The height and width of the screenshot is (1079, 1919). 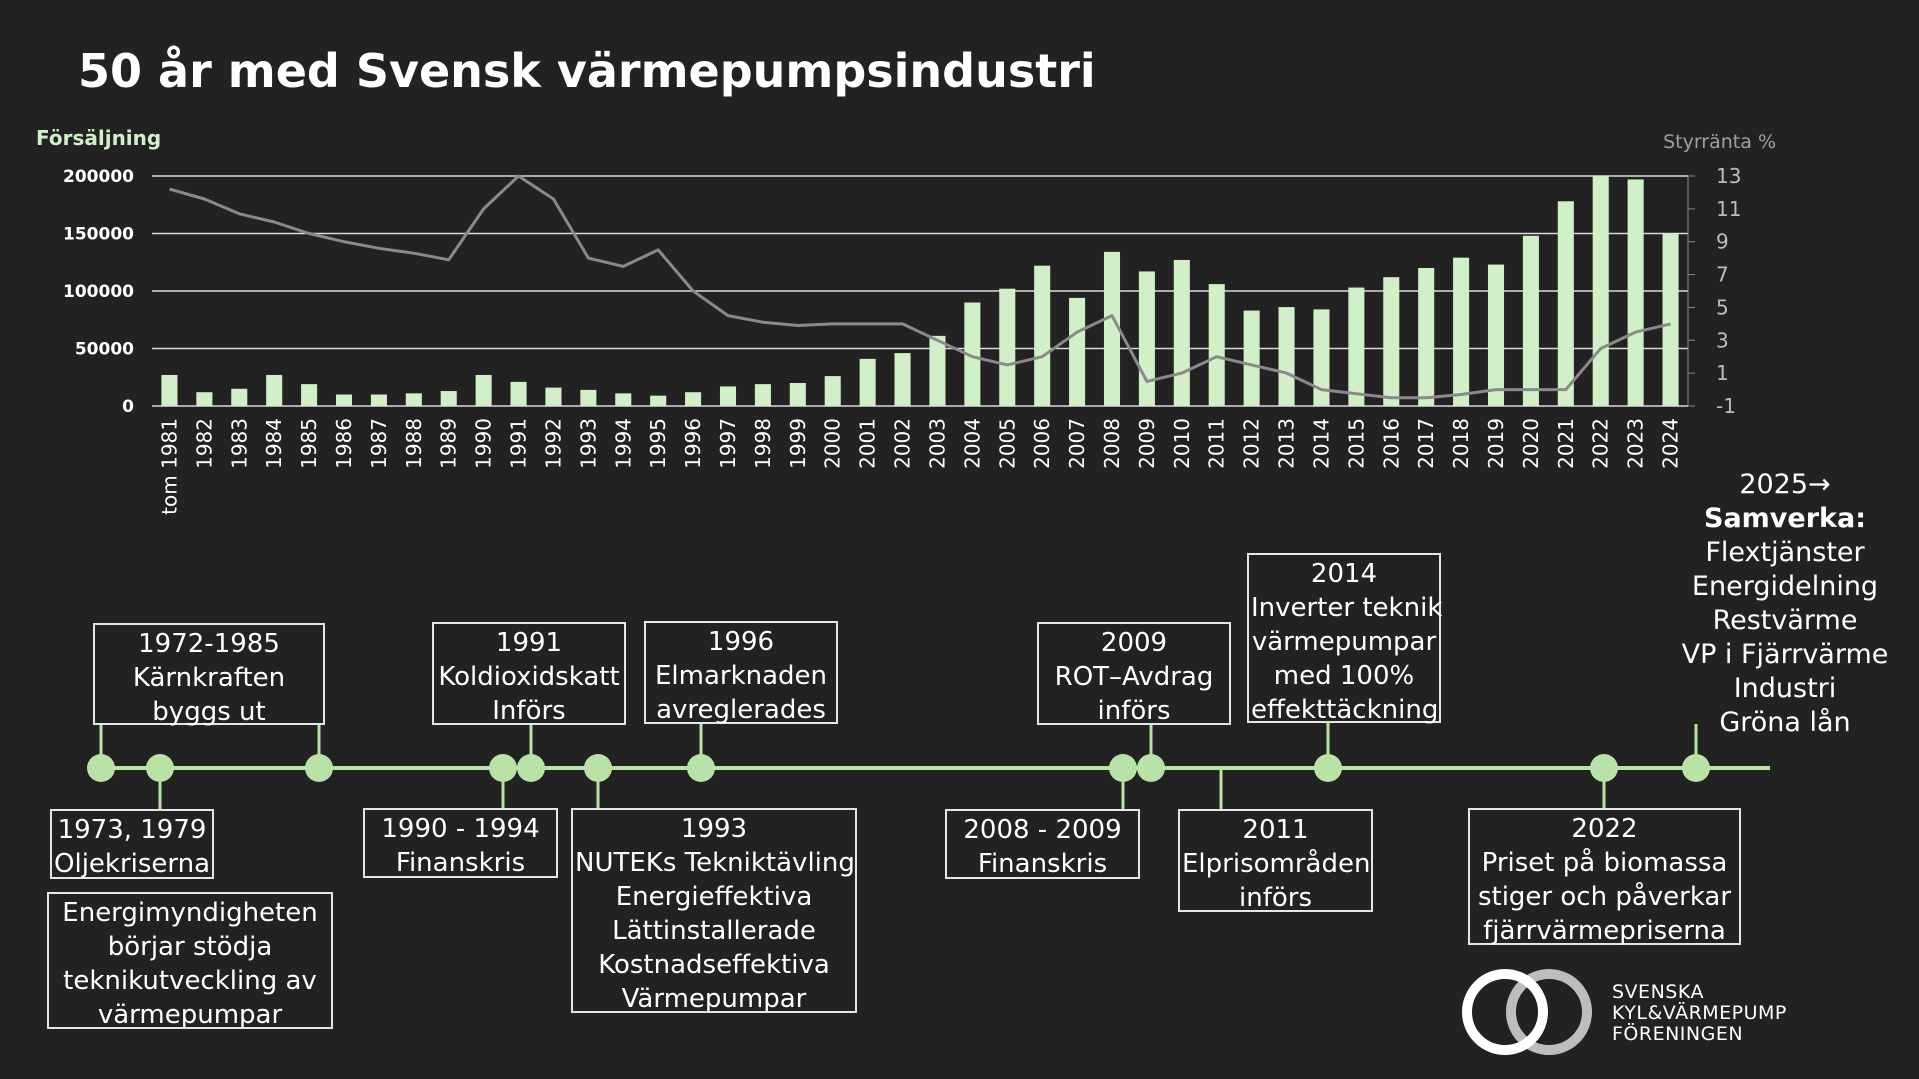 I want to click on y2-tick-label: 3, so click(x=1722, y=340).